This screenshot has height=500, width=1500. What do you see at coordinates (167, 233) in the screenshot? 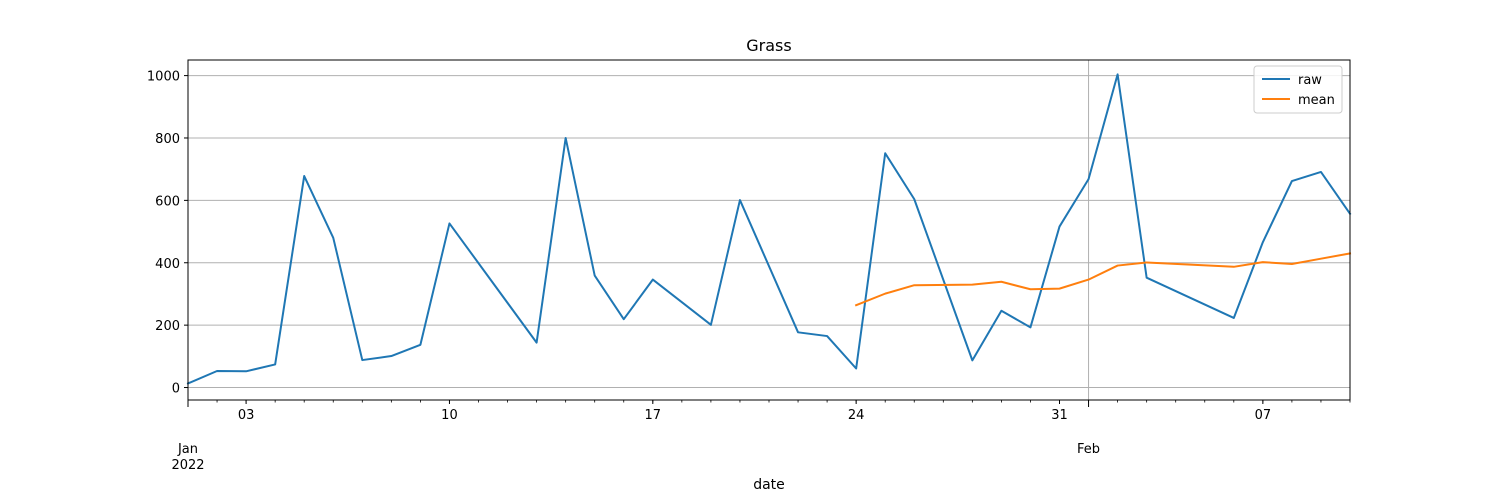
I see `y-axis: 0 200 400 600 800 1000` at bounding box center [167, 233].